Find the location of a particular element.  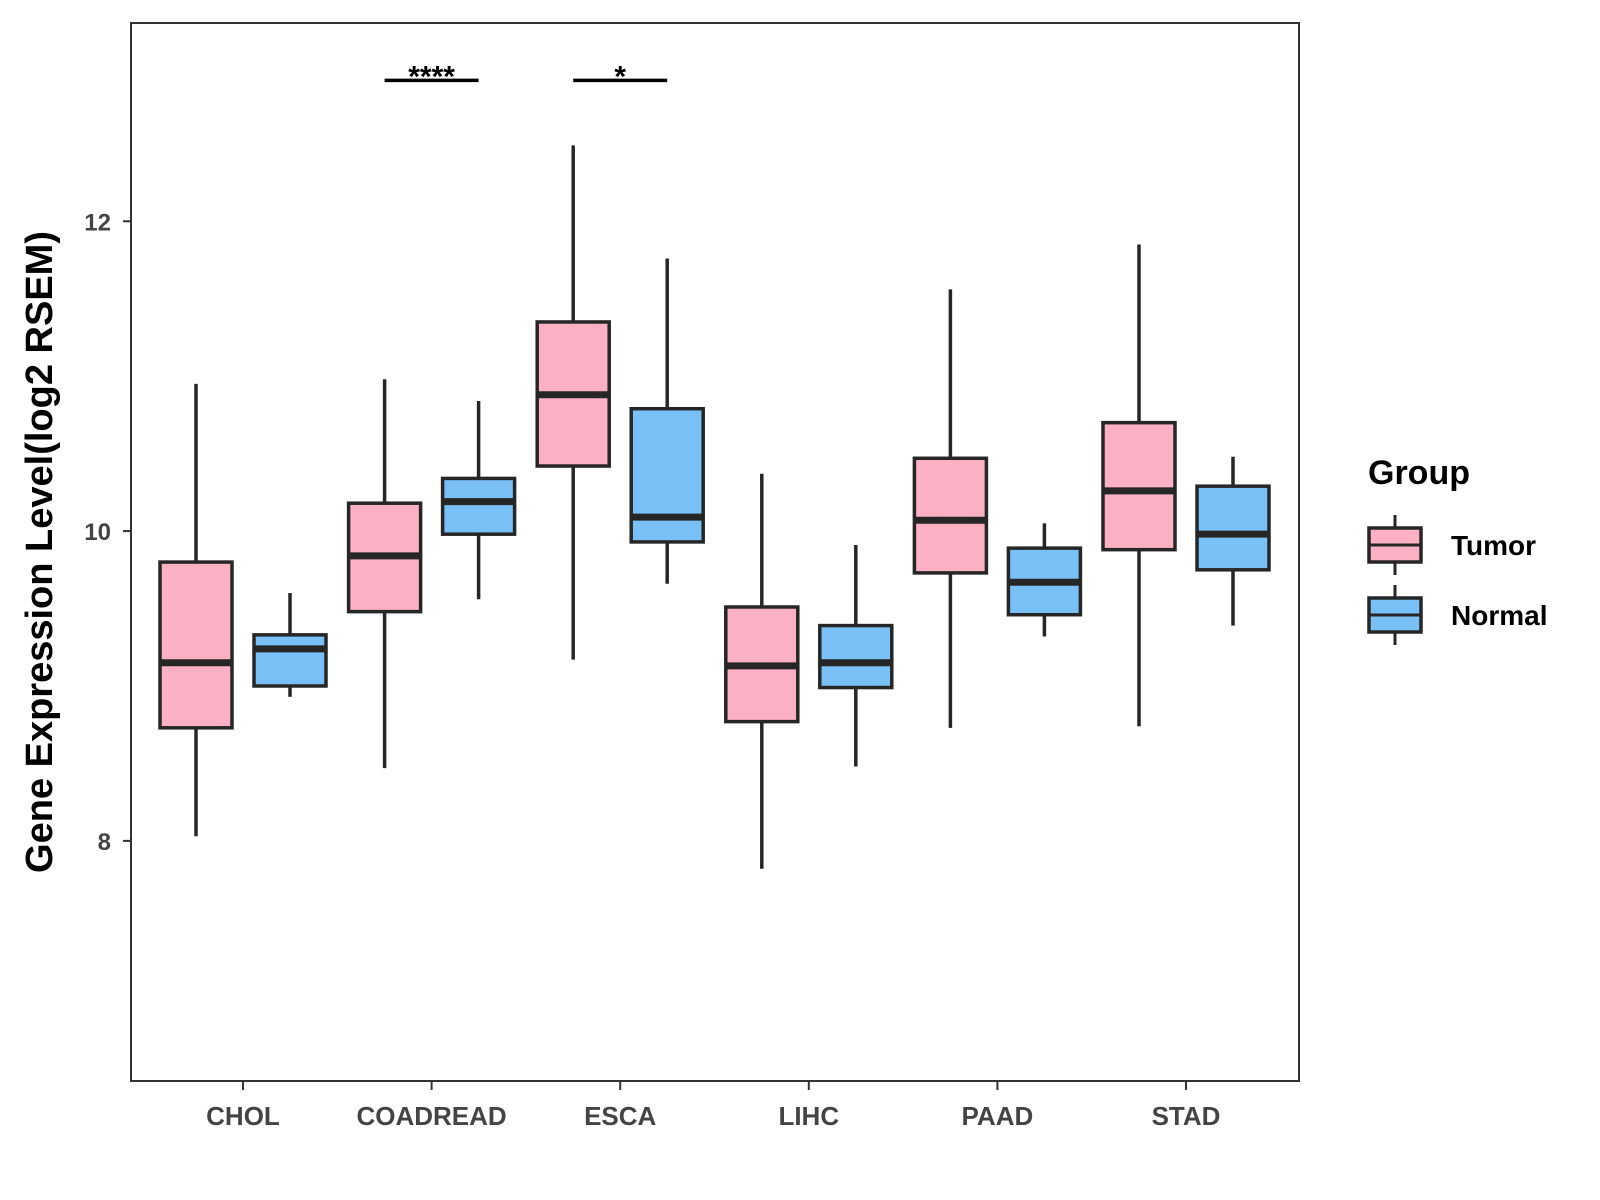

box-normal-coadread is located at coordinates (478, 500).